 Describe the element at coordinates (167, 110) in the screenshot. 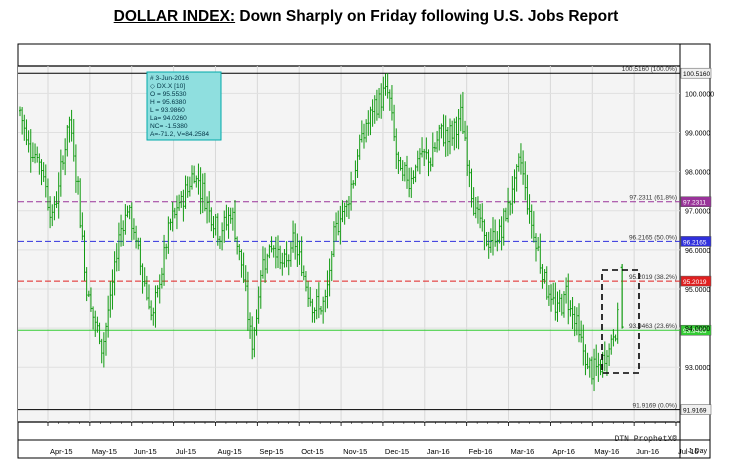

I see `info-line: L = 93.9860` at that location.